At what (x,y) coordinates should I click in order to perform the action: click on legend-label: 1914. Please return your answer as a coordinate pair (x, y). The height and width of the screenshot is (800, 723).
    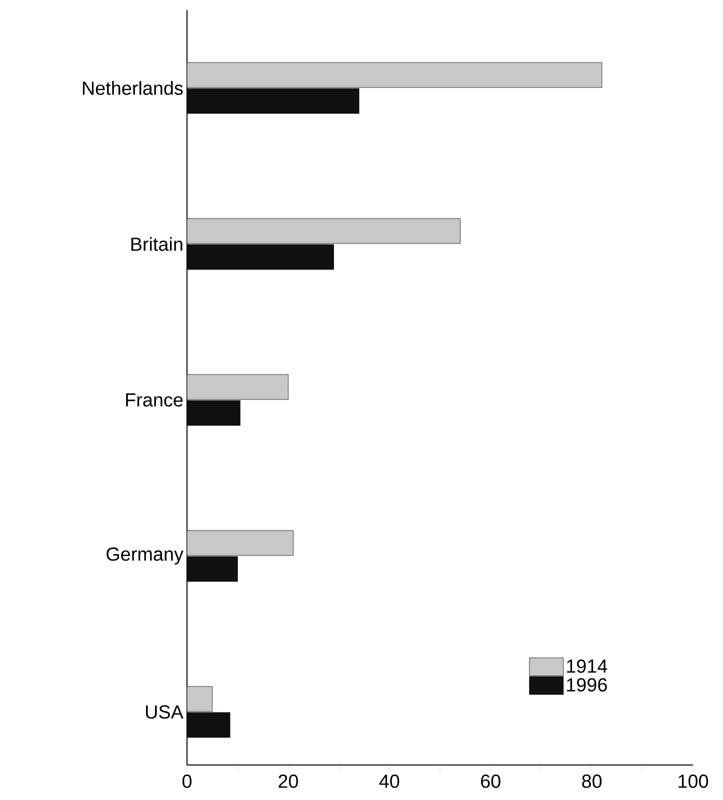
    Looking at the image, I should click on (587, 666).